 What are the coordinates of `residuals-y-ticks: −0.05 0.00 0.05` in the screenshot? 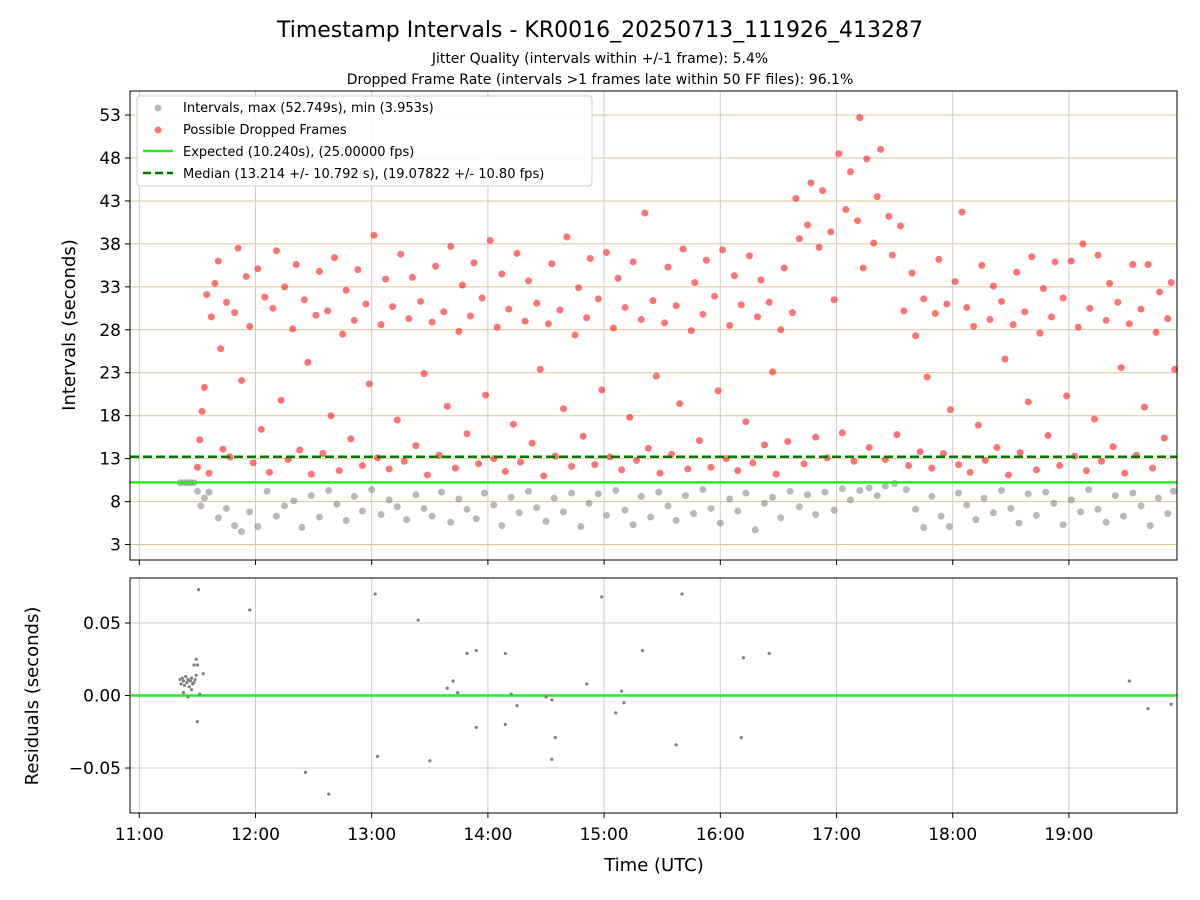 It's located at (99, 696).